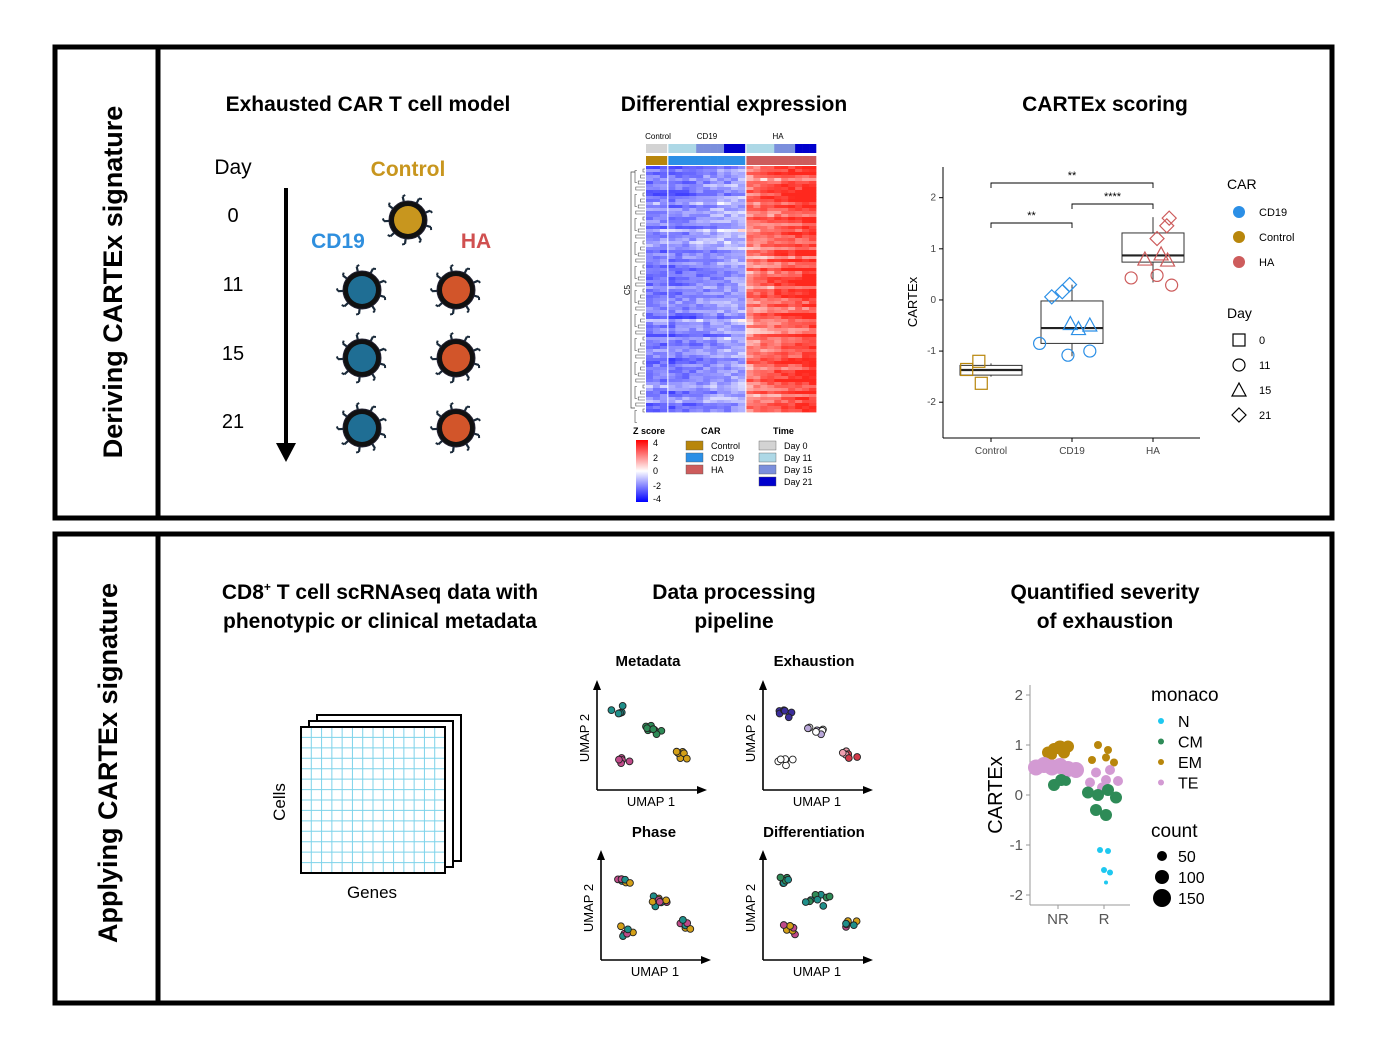  Describe the element at coordinates (232, 216) in the screenshot. I see `day-label-0: 0` at that location.